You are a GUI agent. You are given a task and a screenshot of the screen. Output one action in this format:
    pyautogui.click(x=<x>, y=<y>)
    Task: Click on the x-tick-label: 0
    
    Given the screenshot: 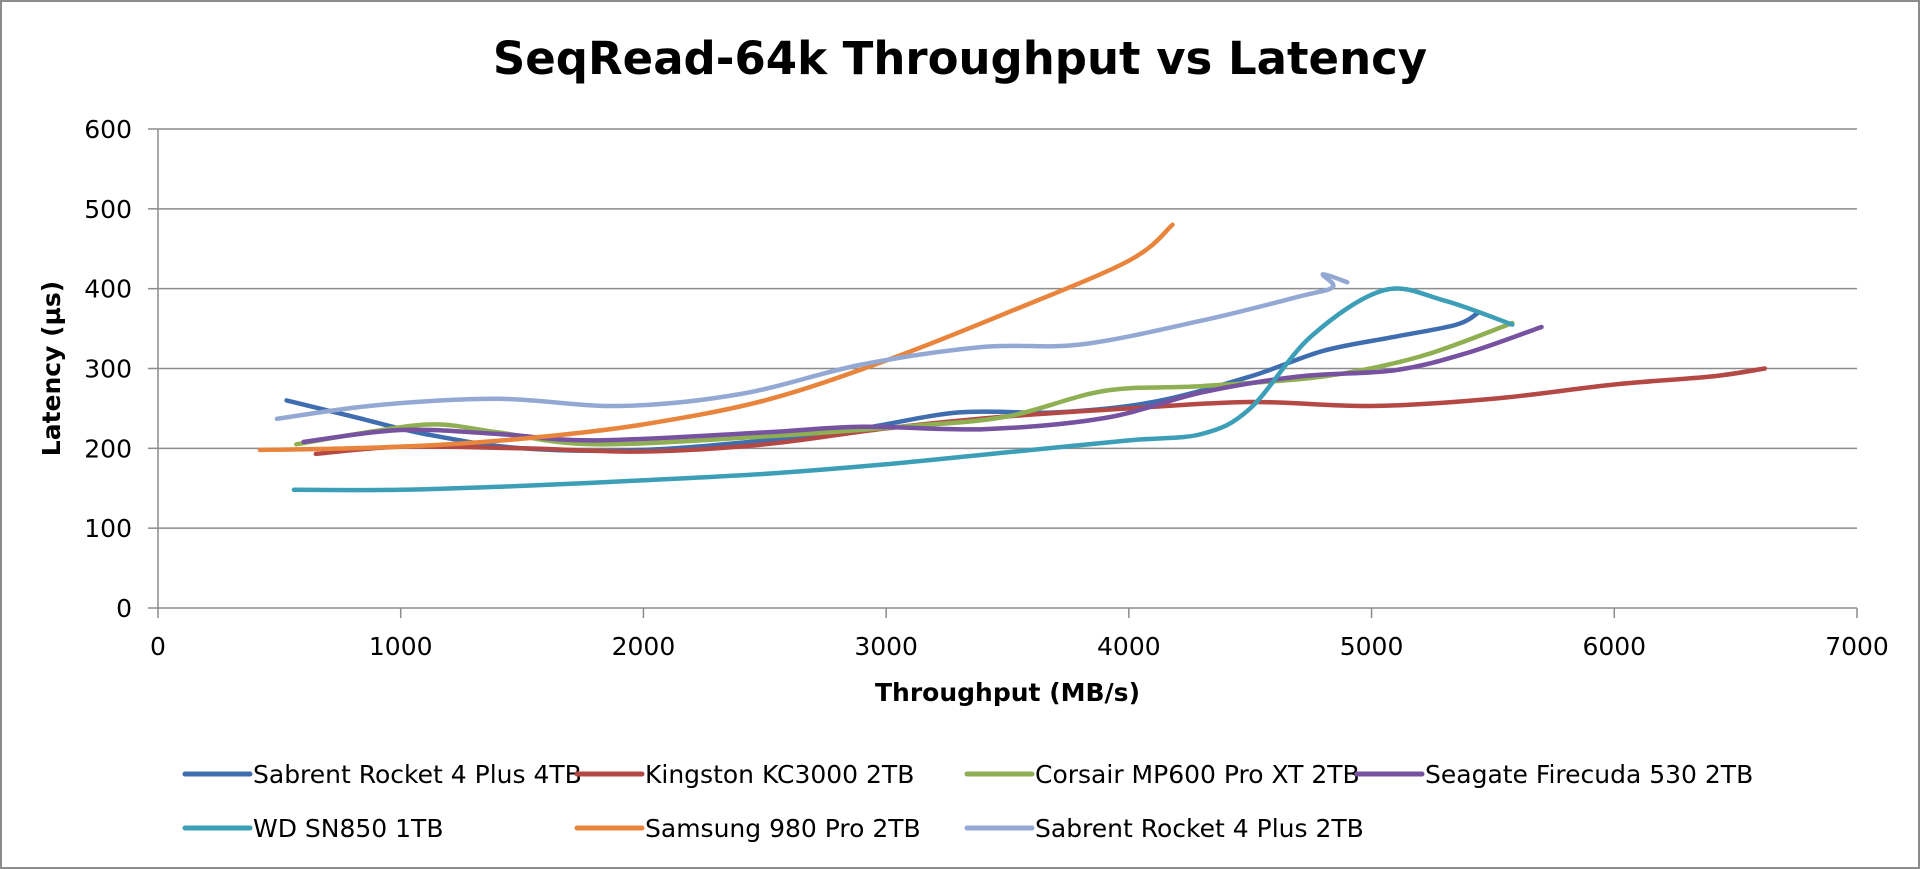 What is the action you would take?
    pyautogui.click(x=158, y=646)
    